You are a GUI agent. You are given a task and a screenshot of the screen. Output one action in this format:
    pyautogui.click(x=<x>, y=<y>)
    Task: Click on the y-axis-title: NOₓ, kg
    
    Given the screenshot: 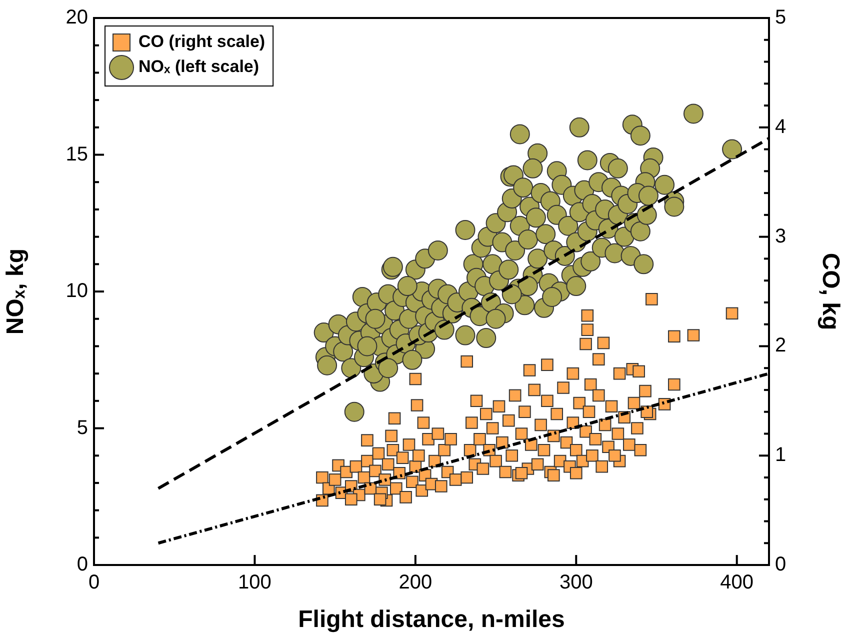 What is the action you would take?
    pyautogui.click(x=16, y=291)
    